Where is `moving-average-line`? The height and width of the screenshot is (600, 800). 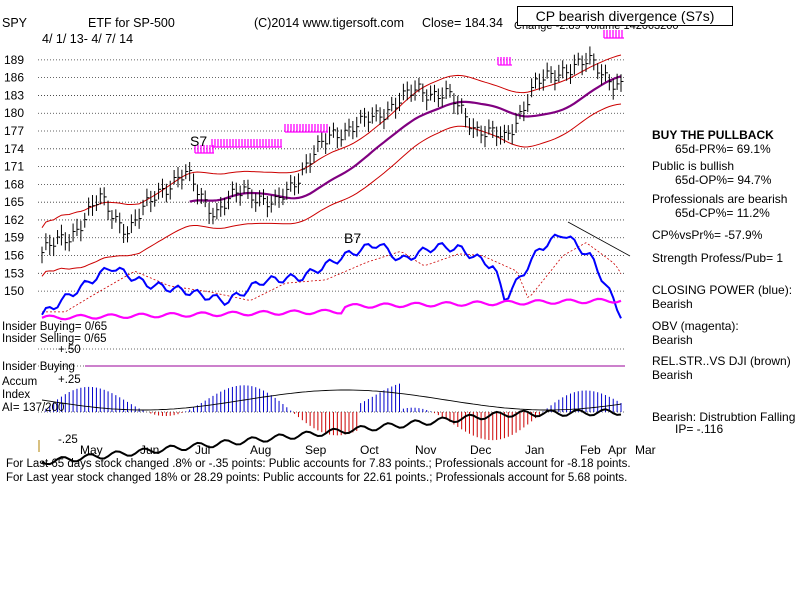 moving-average-line is located at coordinates (405, 139).